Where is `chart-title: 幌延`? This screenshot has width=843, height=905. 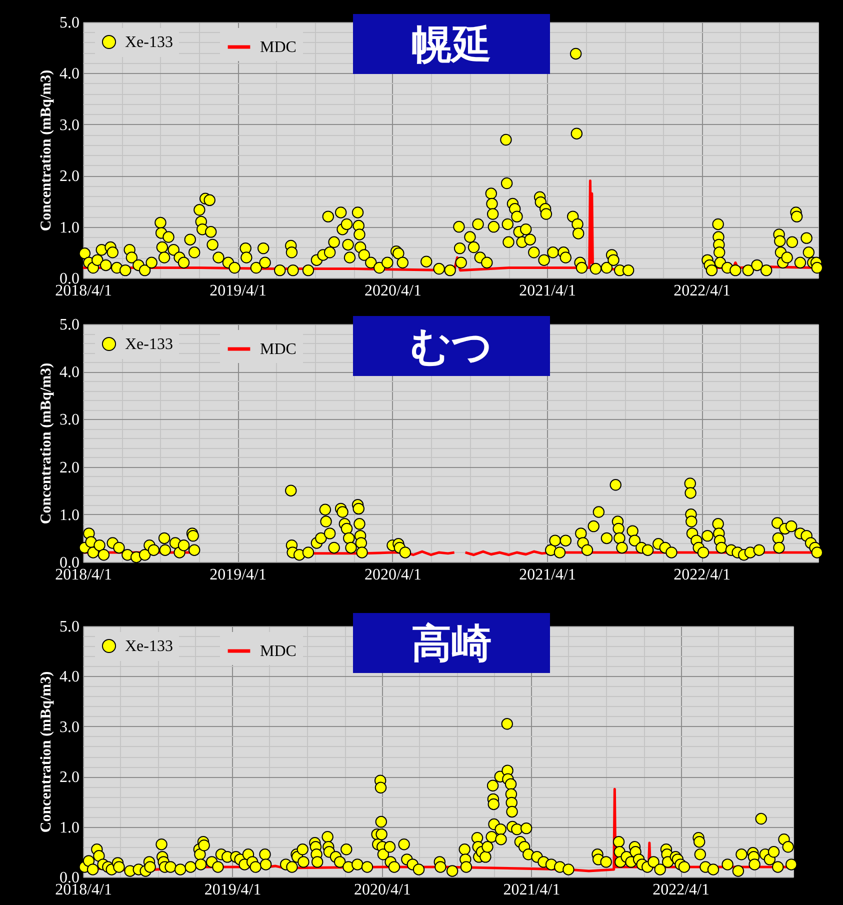 chart-title: 幌延 is located at coordinates (451, 44).